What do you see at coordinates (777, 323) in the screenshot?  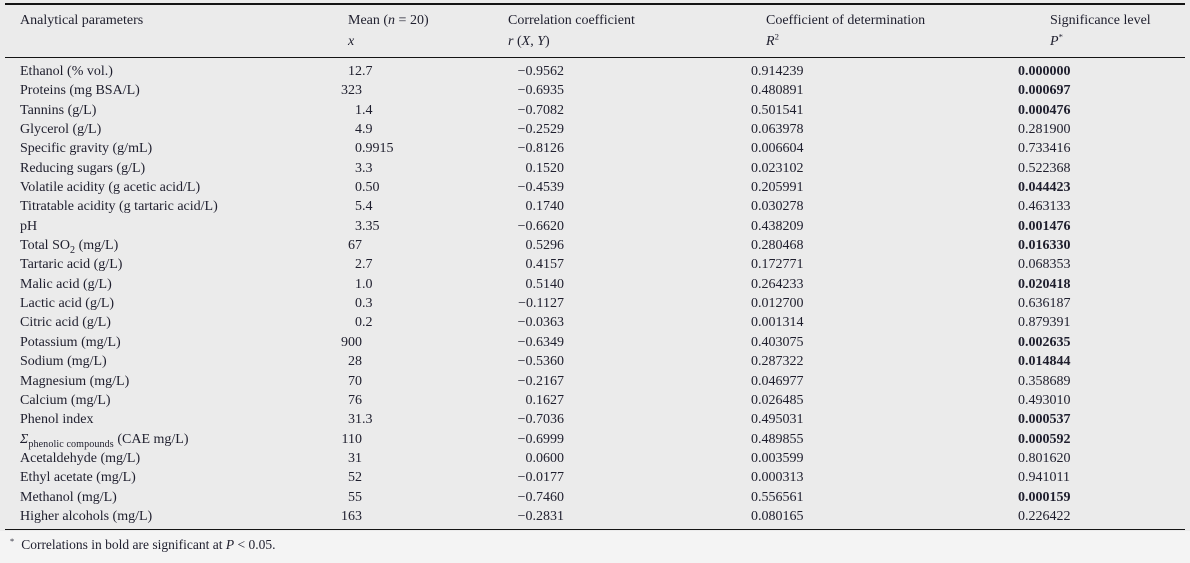 I see `determination-cell: 0.001314` at bounding box center [777, 323].